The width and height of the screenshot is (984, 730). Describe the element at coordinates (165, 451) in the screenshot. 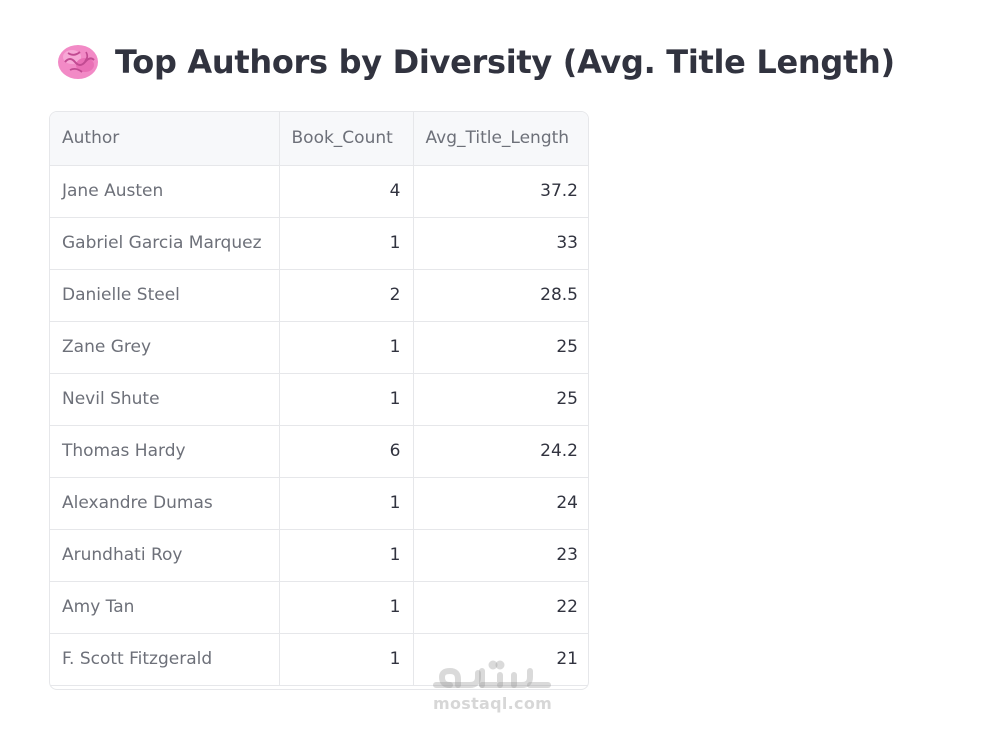

I see `author-cell: Thomas Hardy` at that location.